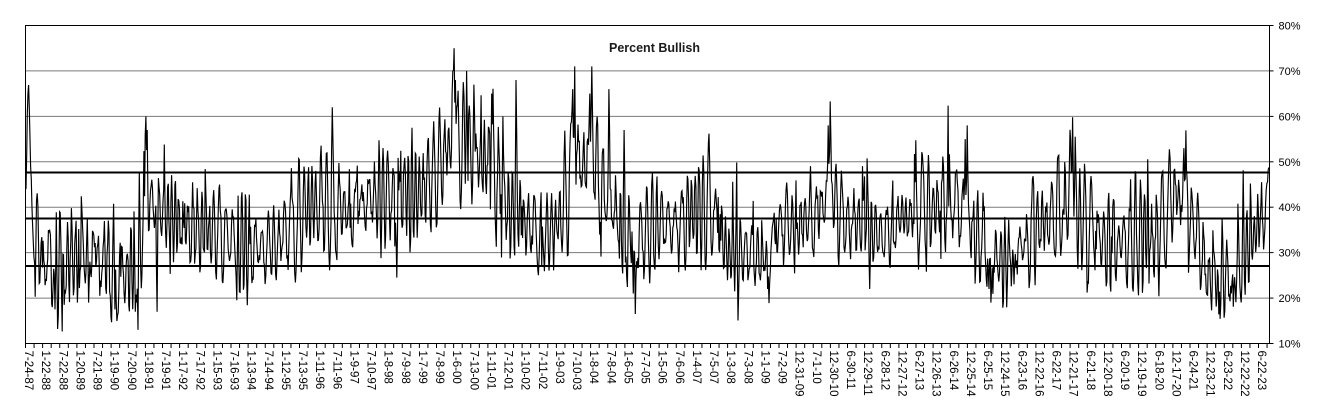  I want to click on svg-text: 12-31-09, so click(799, 374).